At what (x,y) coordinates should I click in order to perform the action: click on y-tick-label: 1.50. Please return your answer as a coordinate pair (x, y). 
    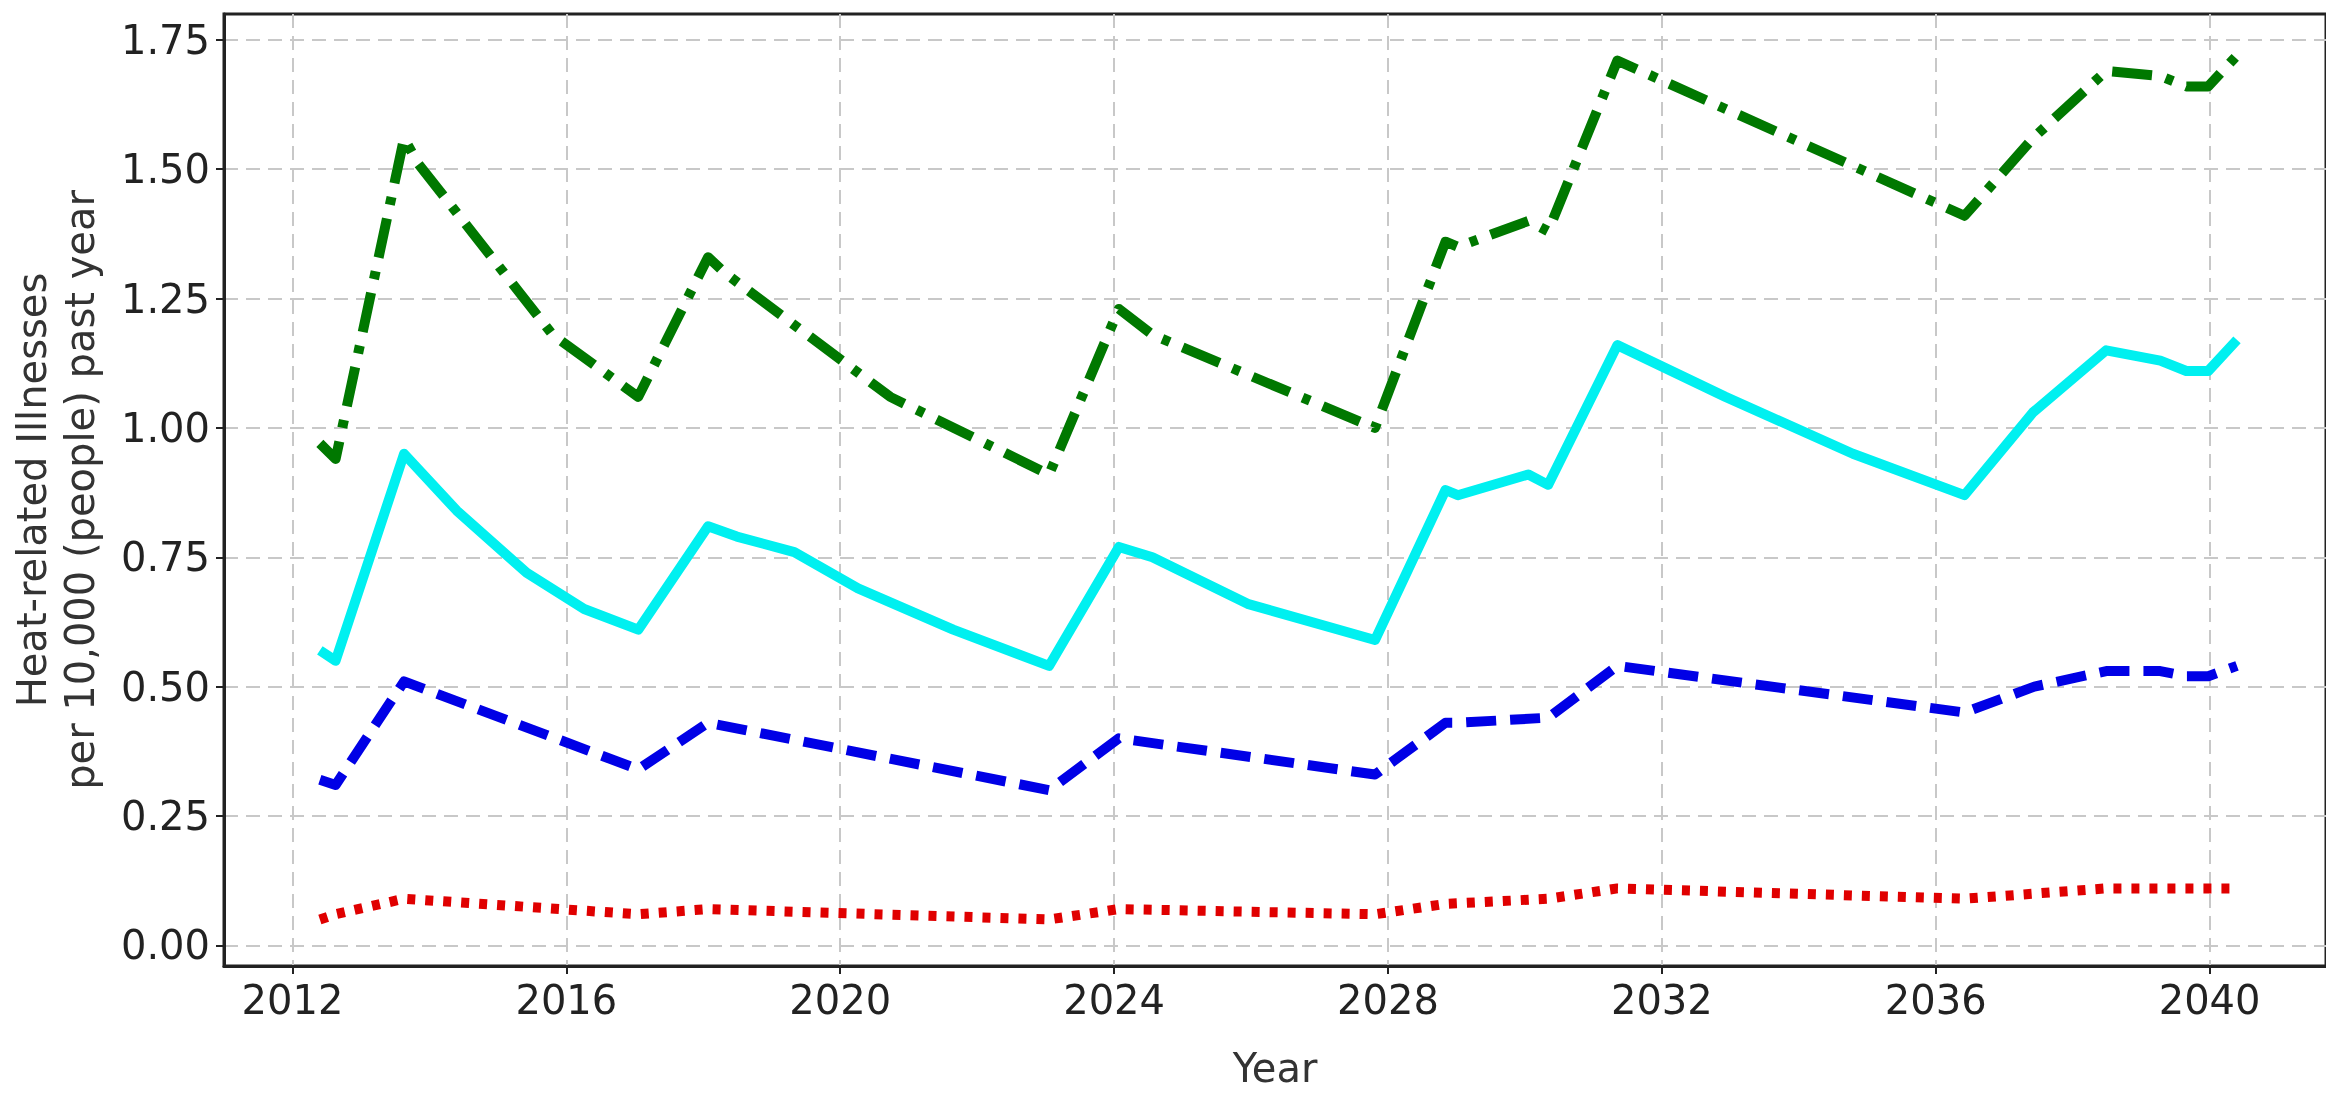
    Looking at the image, I should click on (165, 169).